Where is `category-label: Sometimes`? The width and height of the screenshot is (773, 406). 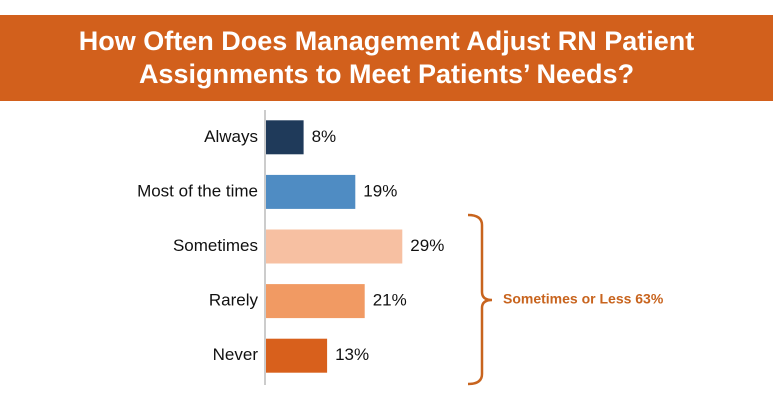 category-label: Sometimes is located at coordinates (215, 245).